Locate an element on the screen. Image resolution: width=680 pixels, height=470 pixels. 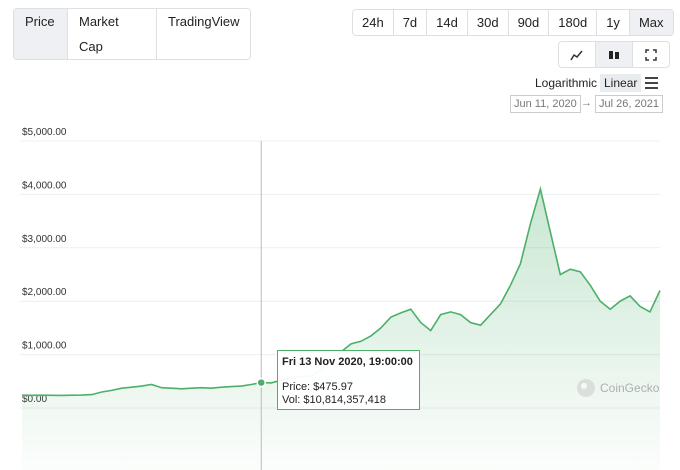
tooltip-price: Price: $475.97 is located at coordinates (317, 387).